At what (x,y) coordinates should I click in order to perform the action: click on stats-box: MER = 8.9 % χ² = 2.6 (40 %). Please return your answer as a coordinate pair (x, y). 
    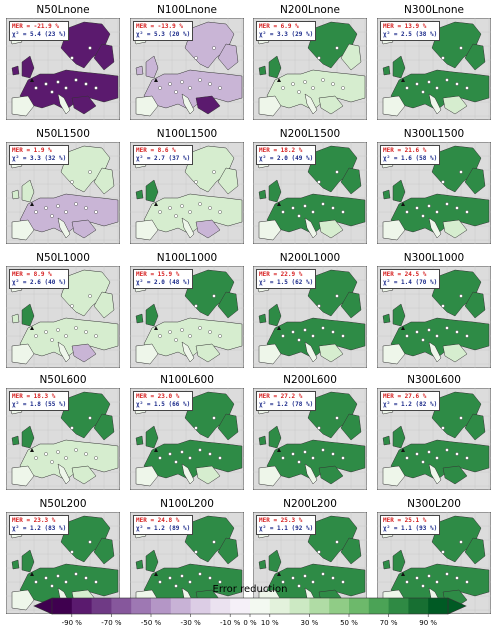
    Looking at the image, I should click on (39, 279).